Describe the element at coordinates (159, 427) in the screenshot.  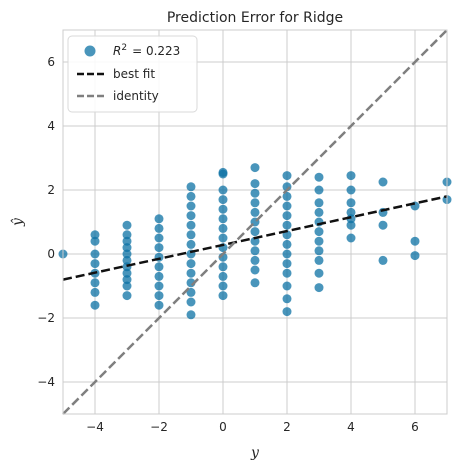
I see `x-tick-label: −2` at that location.